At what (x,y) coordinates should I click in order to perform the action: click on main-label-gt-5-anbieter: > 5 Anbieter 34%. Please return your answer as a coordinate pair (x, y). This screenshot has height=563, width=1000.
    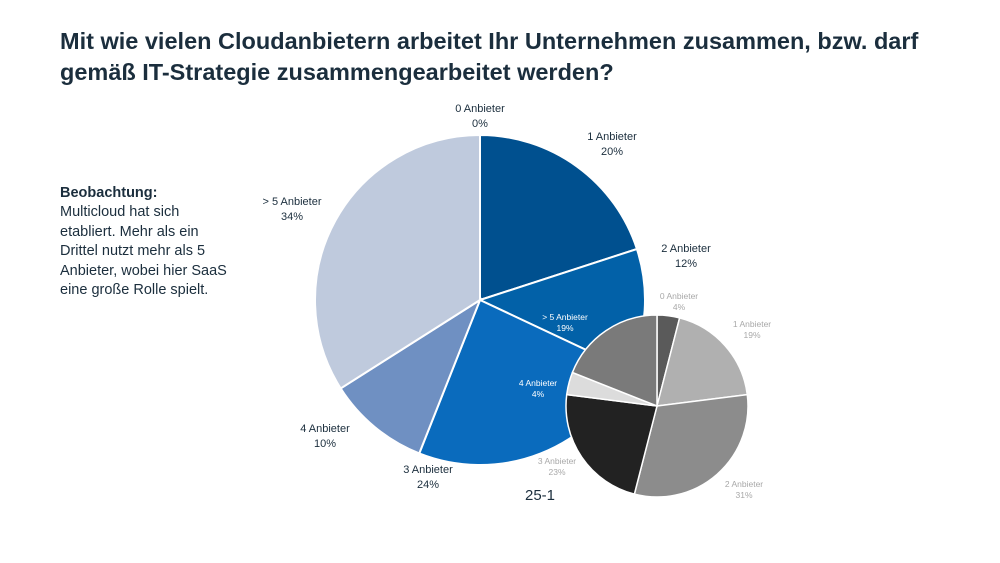
    Looking at the image, I should click on (291, 209).